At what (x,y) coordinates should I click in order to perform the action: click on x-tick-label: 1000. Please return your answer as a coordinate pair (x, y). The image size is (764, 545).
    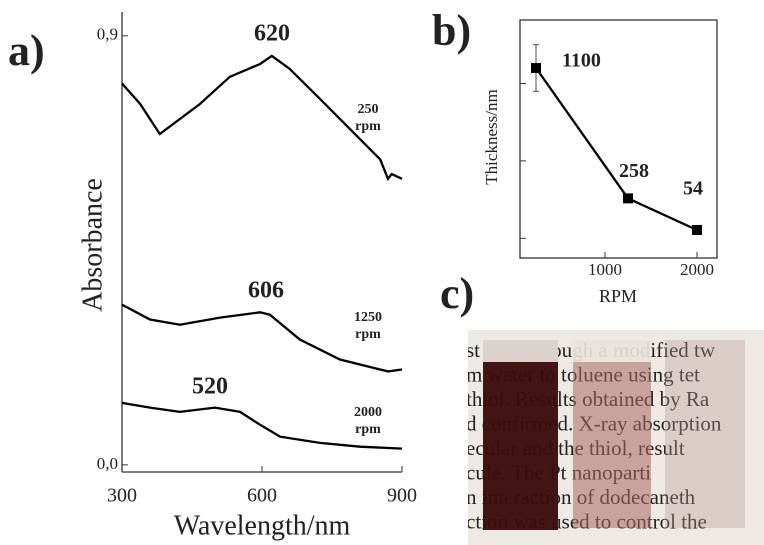
    Looking at the image, I should click on (605, 269).